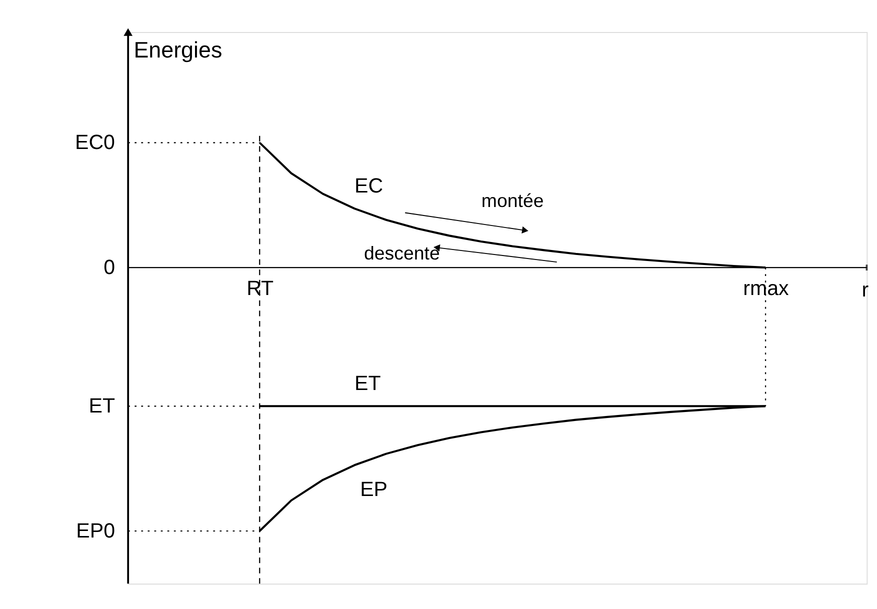 The height and width of the screenshot is (609, 877). I want to click on ref-line-label: ET, so click(102, 406).